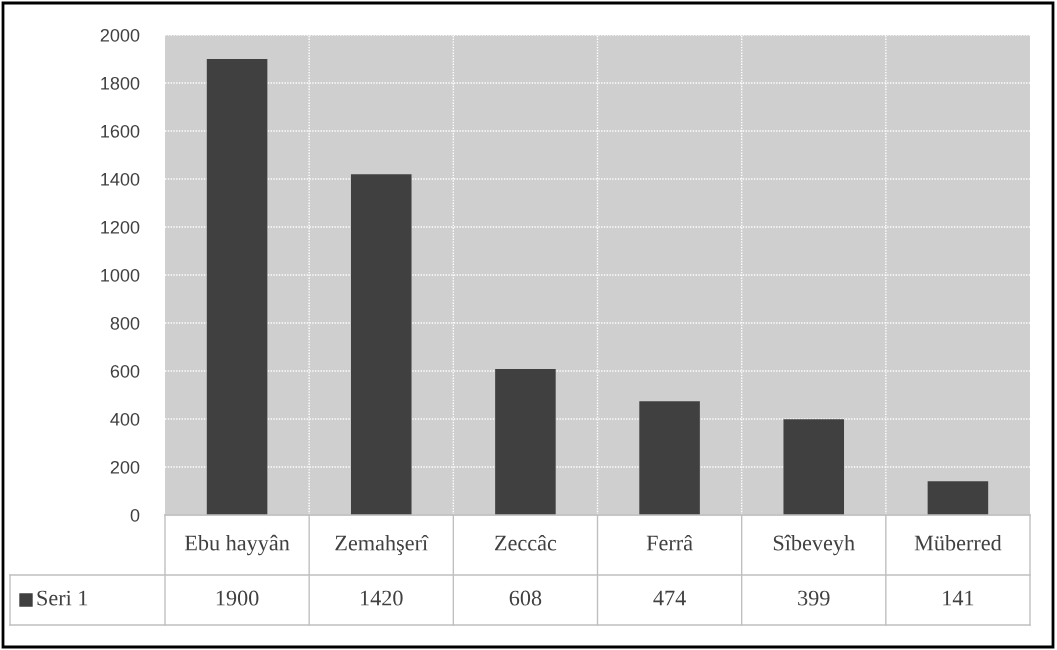 This screenshot has height=650, width=1057. What do you see at coordinates (120, 83) in the screenshot?
I see `y-tick-label: 1800` at bounding box center [120, 83].